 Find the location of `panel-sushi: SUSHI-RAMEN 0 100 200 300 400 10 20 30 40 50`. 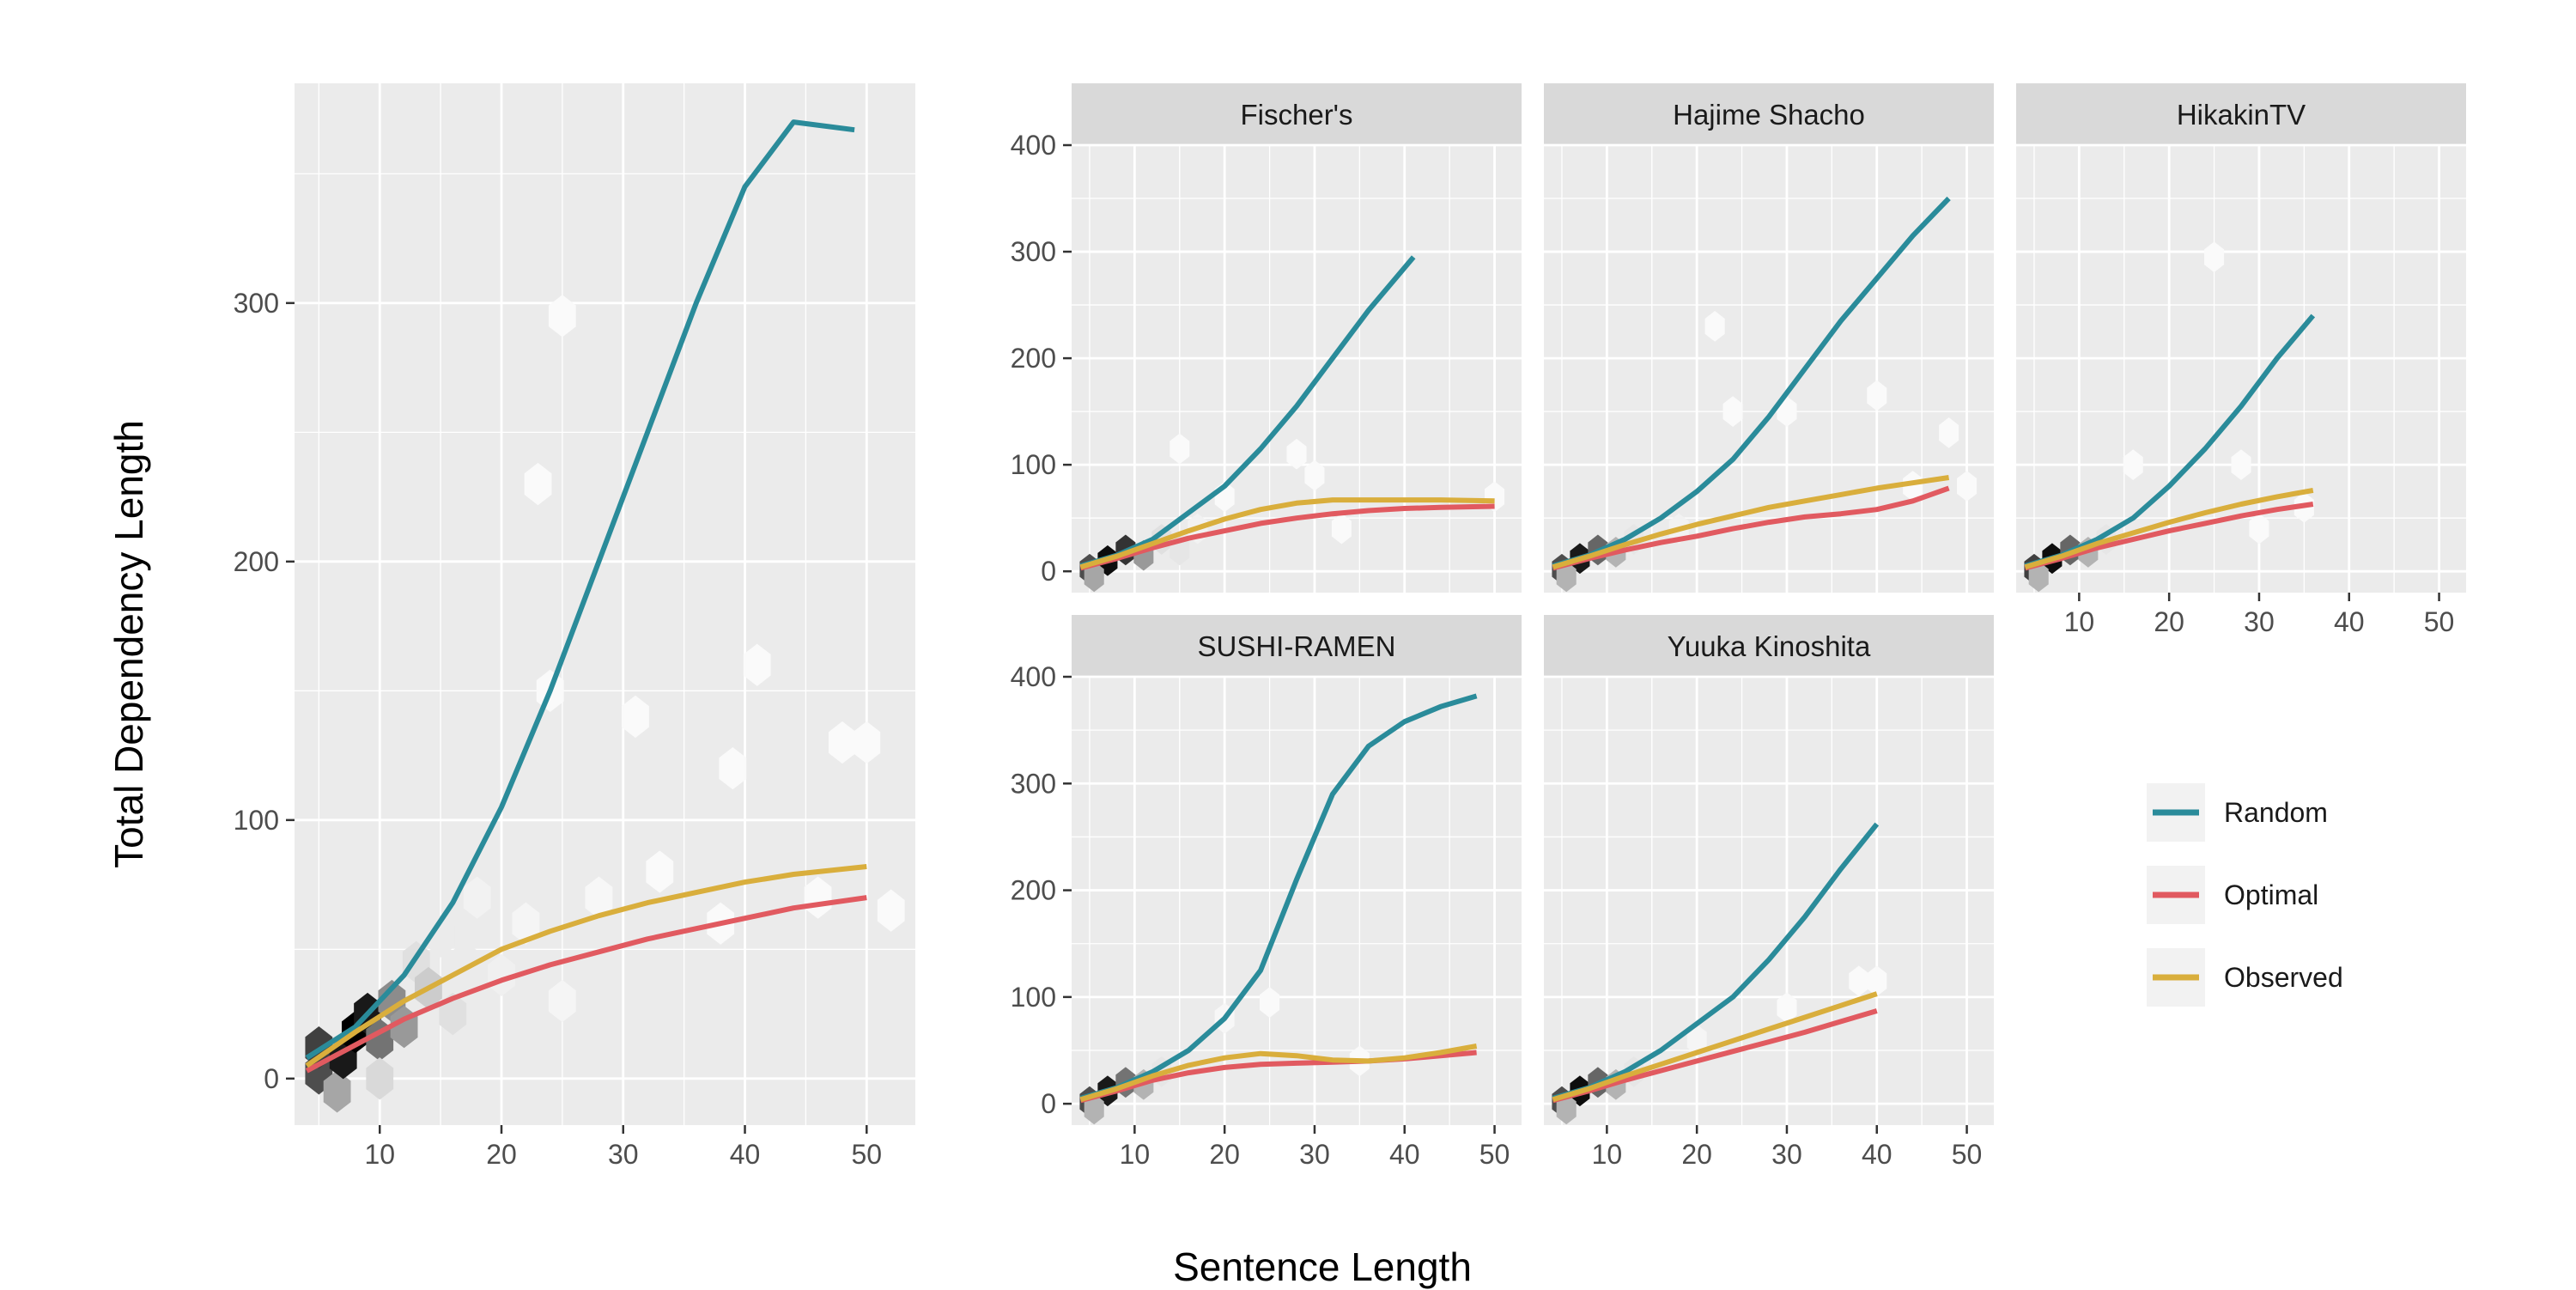

panel-sushi: SUSHI-RAMEN 0 100 200 300 400 10 20 30 40 50 is located at coordinates (1266, 892).